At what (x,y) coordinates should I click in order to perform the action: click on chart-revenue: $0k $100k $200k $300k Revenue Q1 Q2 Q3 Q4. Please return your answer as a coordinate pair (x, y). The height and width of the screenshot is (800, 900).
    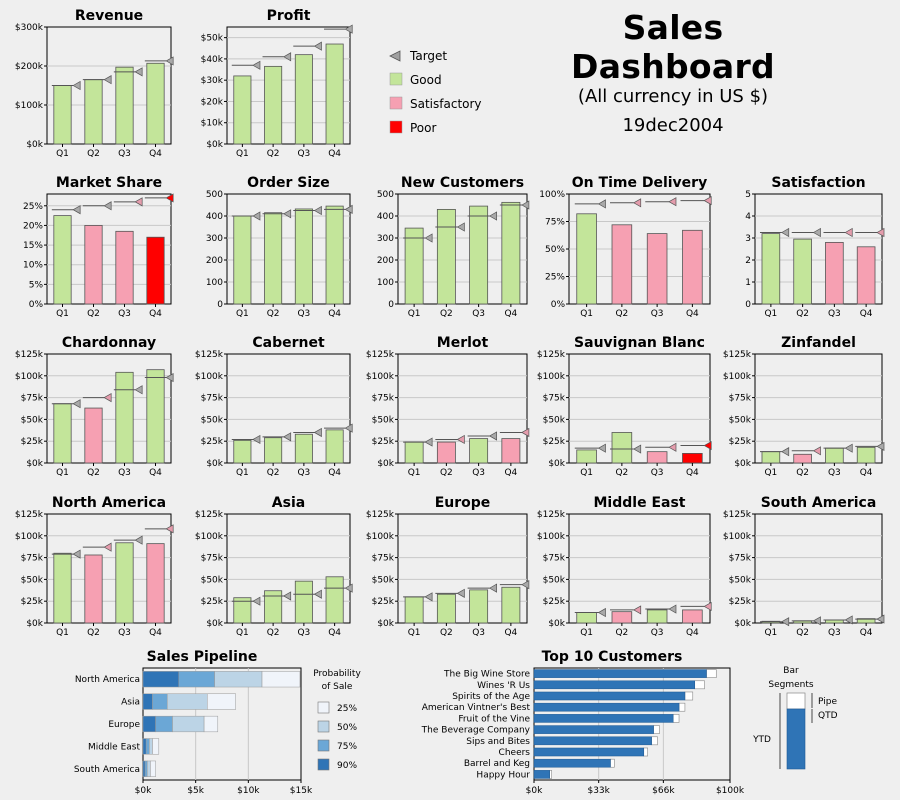
    Looking at the image, I should click on (94, 83).